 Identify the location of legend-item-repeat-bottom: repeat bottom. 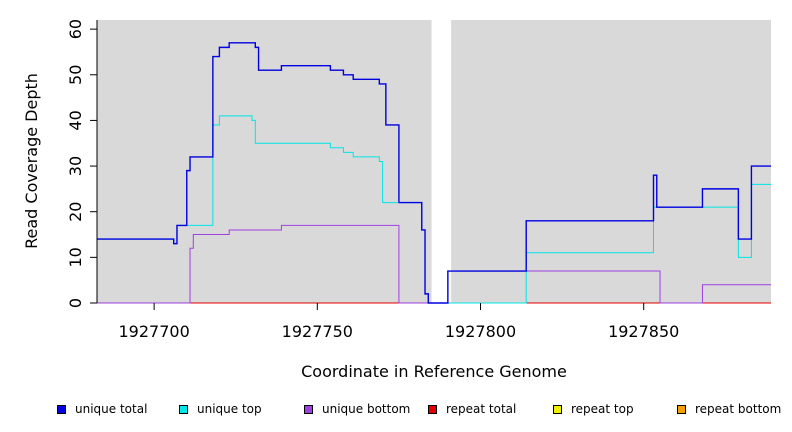
(729, 409).